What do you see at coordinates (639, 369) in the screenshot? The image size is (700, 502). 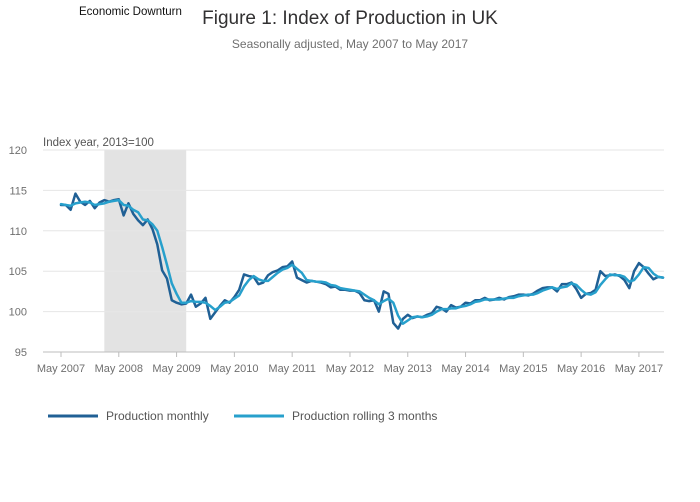 I see `x-tick-label: May 2017` at bounding box center [639, 369].